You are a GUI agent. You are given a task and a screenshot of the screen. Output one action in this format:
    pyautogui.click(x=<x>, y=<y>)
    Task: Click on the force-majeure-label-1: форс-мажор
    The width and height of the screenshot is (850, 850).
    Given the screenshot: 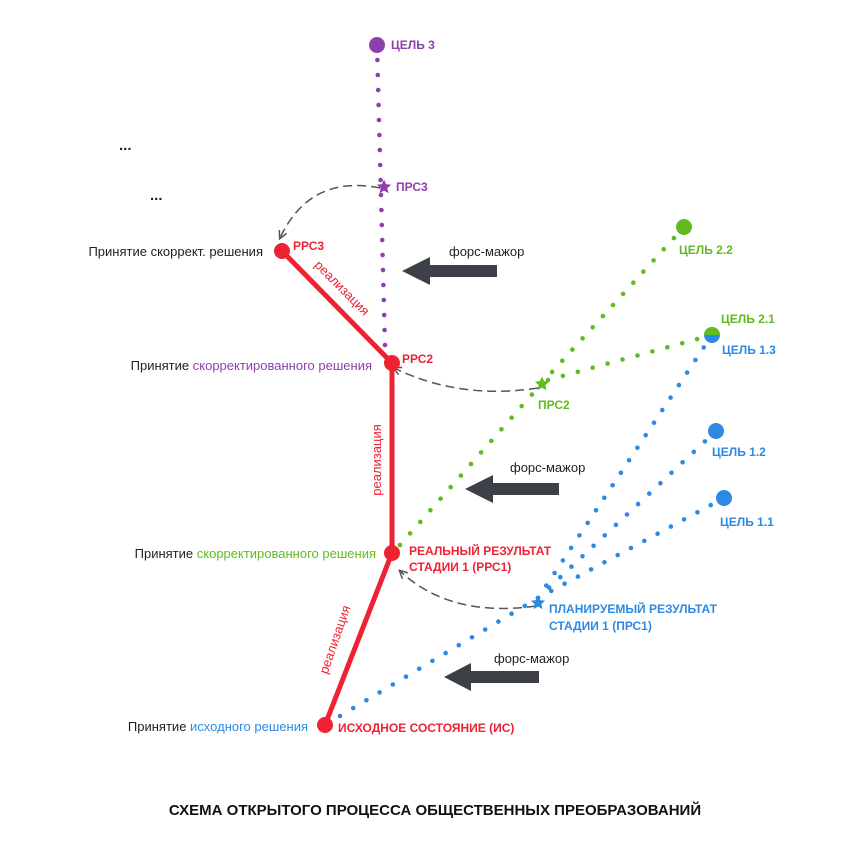 What is the action you would take?
    pyautogui.click(x=531, y=658)
    